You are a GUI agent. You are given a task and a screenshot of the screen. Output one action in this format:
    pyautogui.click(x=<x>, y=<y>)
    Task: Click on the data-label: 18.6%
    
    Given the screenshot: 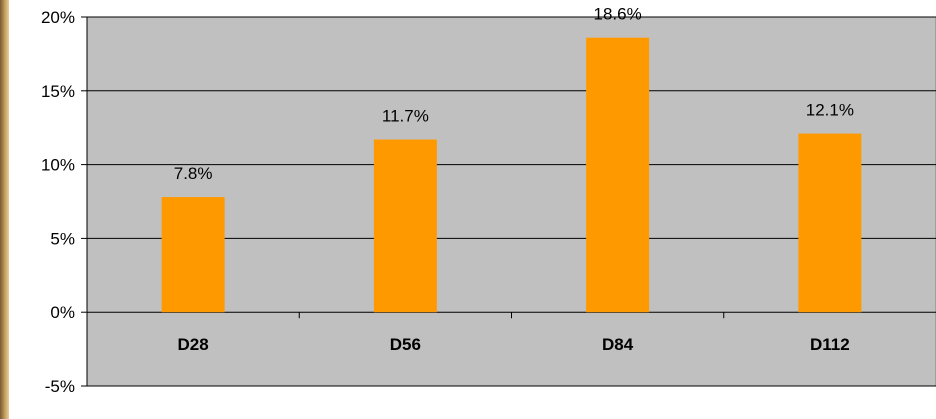 What is the action you would take?
    pyautogui.click(x=618, y=14)
    